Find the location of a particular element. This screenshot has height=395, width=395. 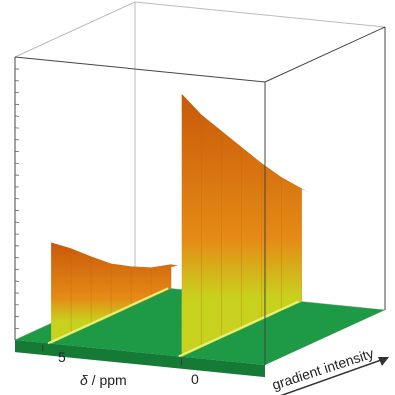

floor-front-edge is located at coordinates (140, 359).